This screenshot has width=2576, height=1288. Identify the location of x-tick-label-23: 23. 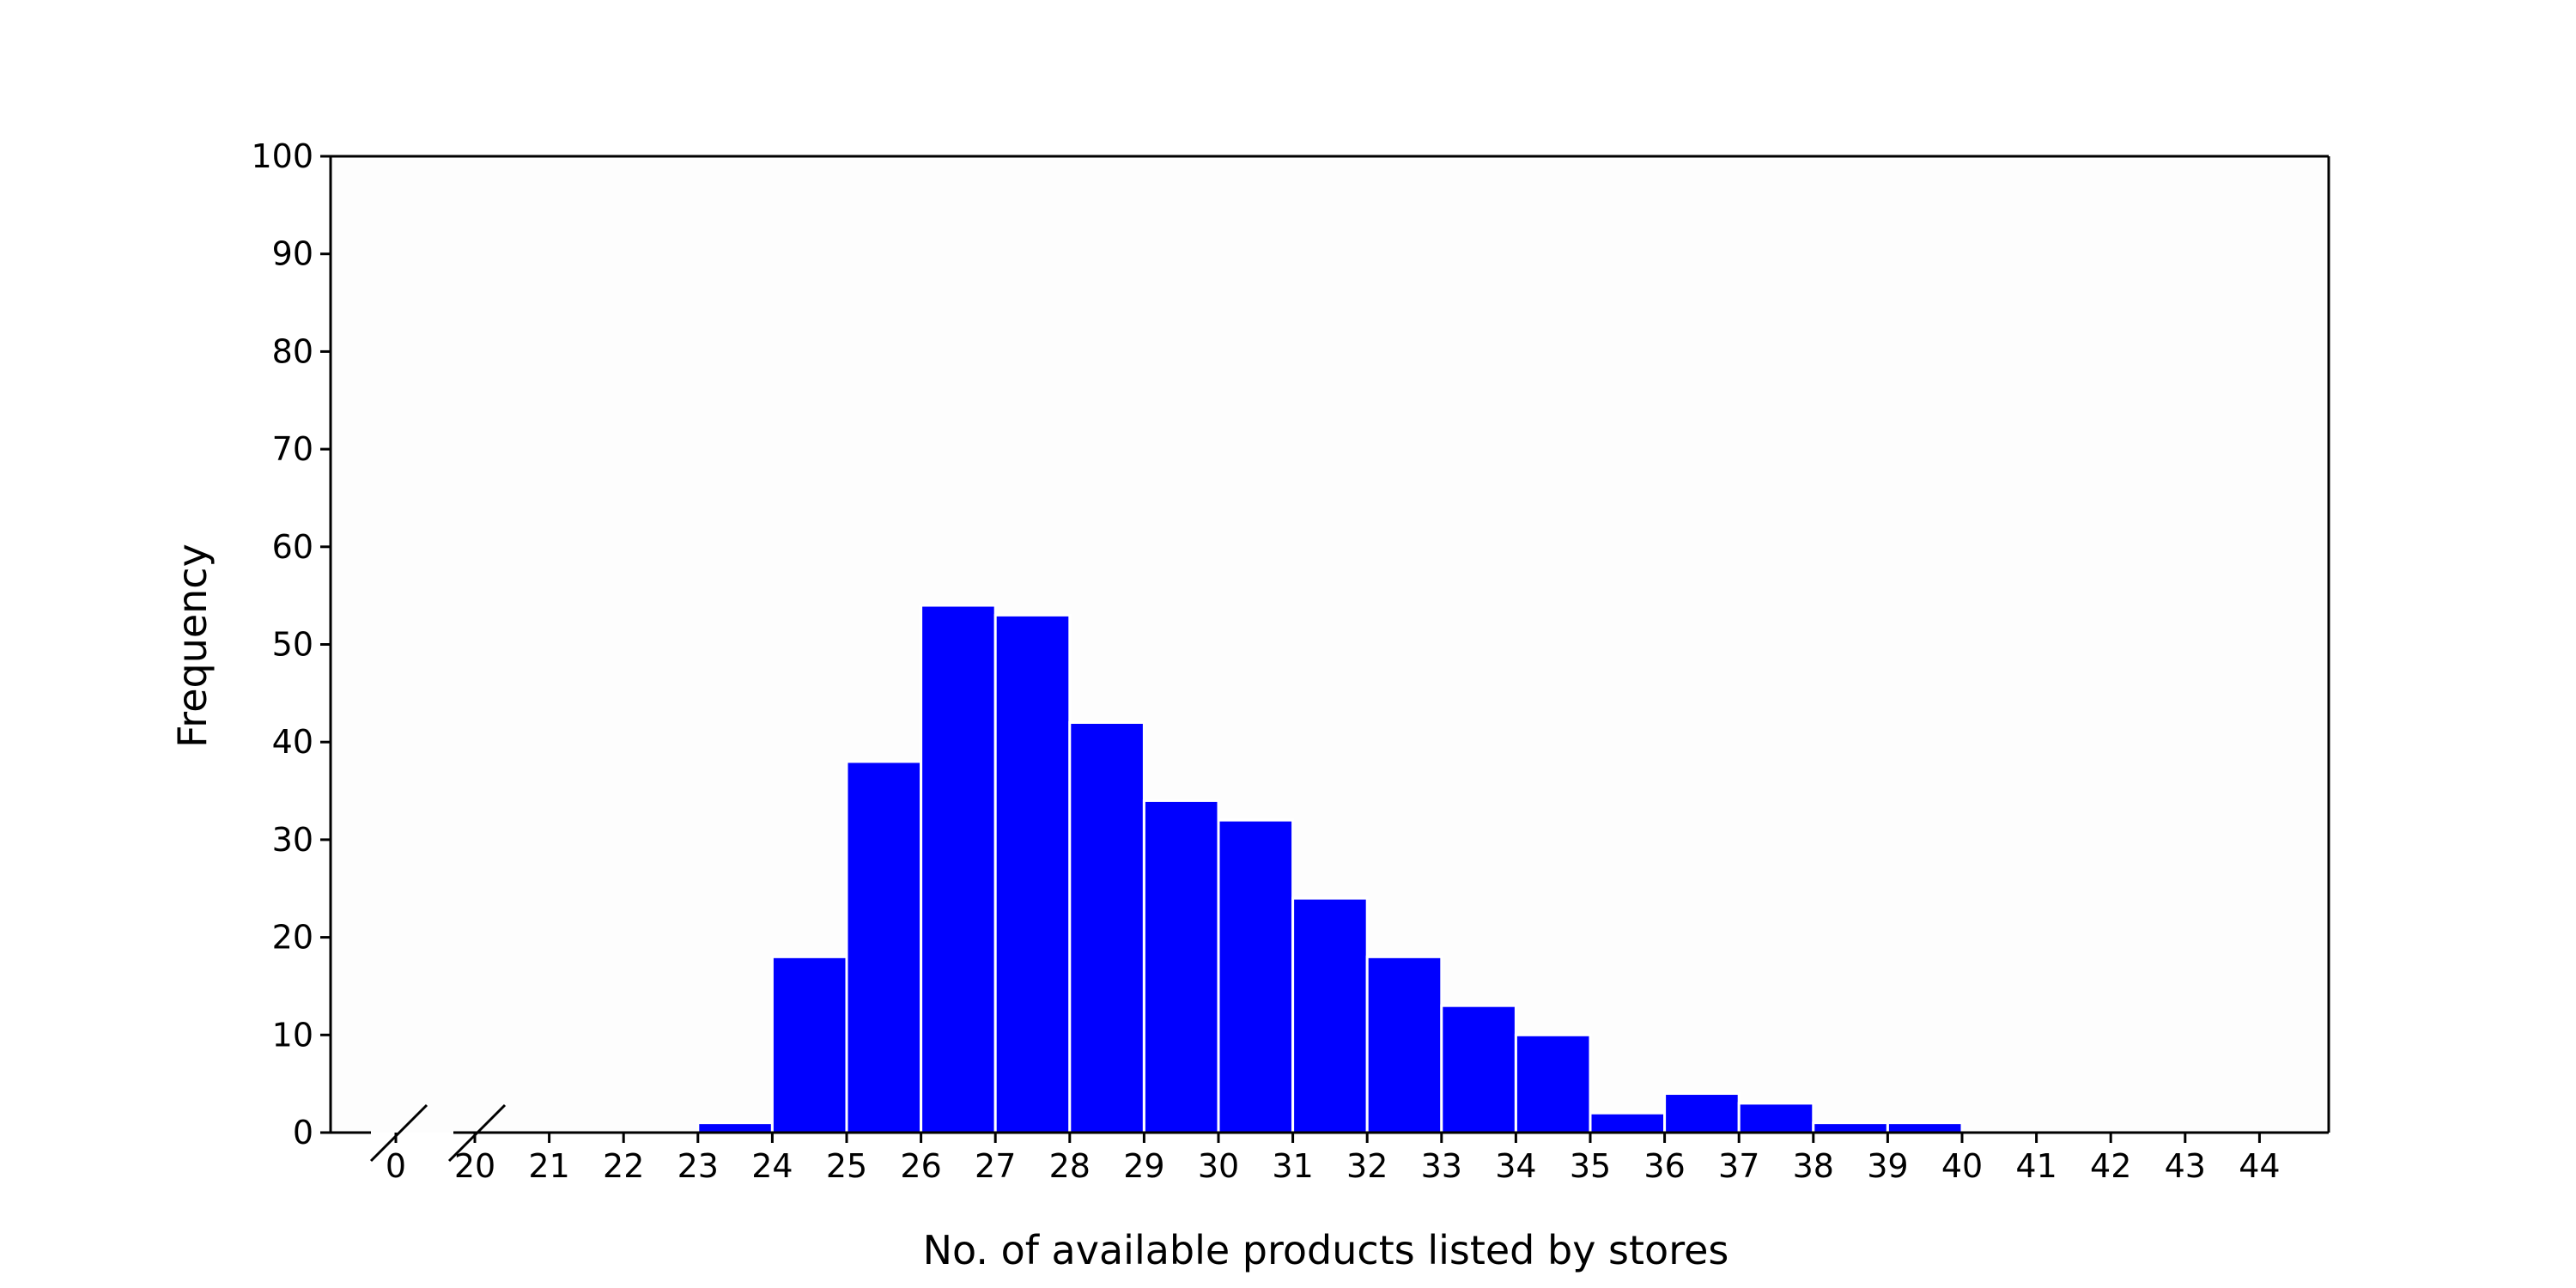
(698, 1166).